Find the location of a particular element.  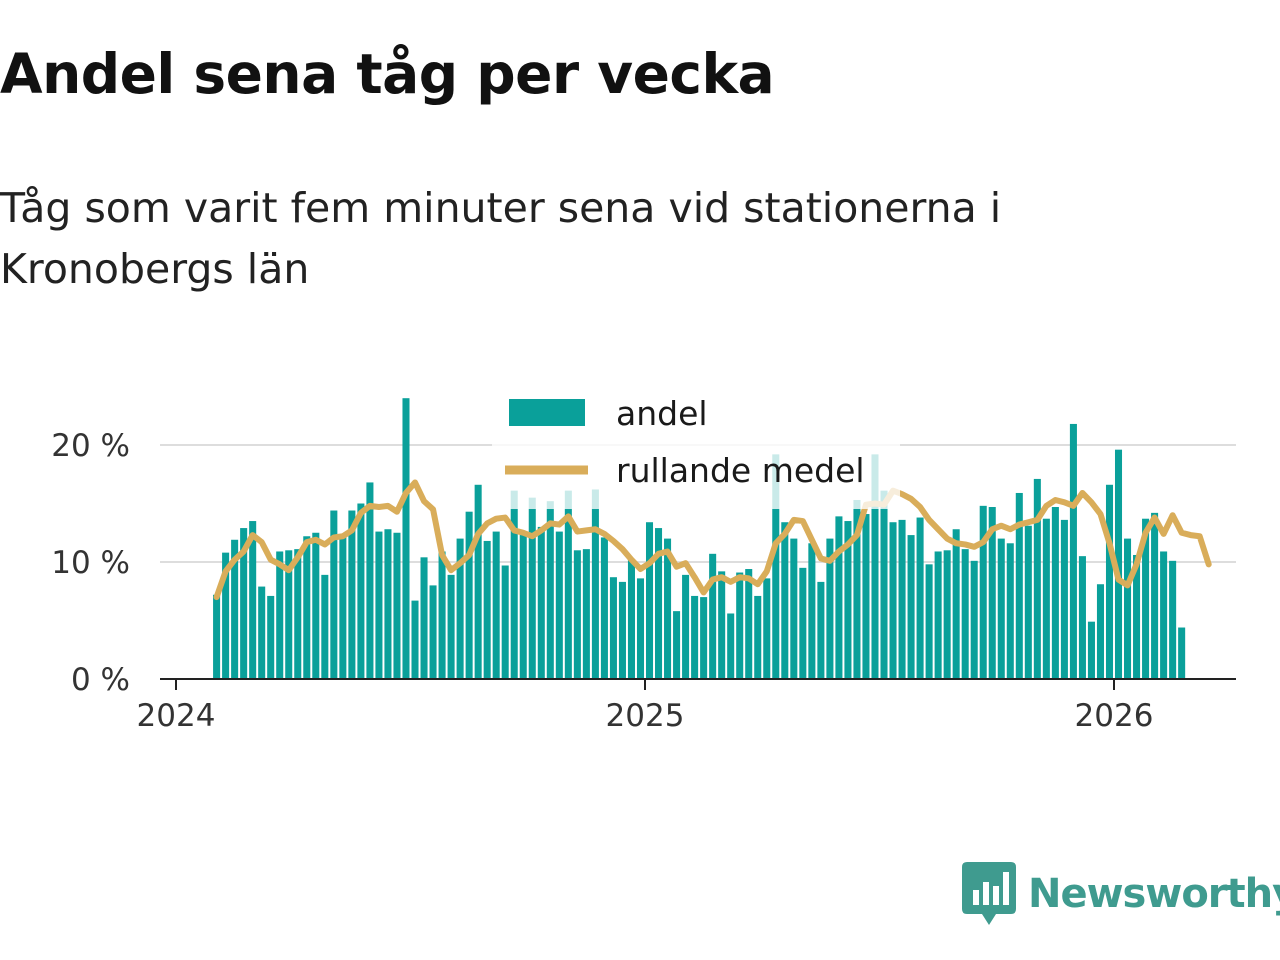

legend-label-rullande-medel: rullande medel is located at coordinates (740, 470).